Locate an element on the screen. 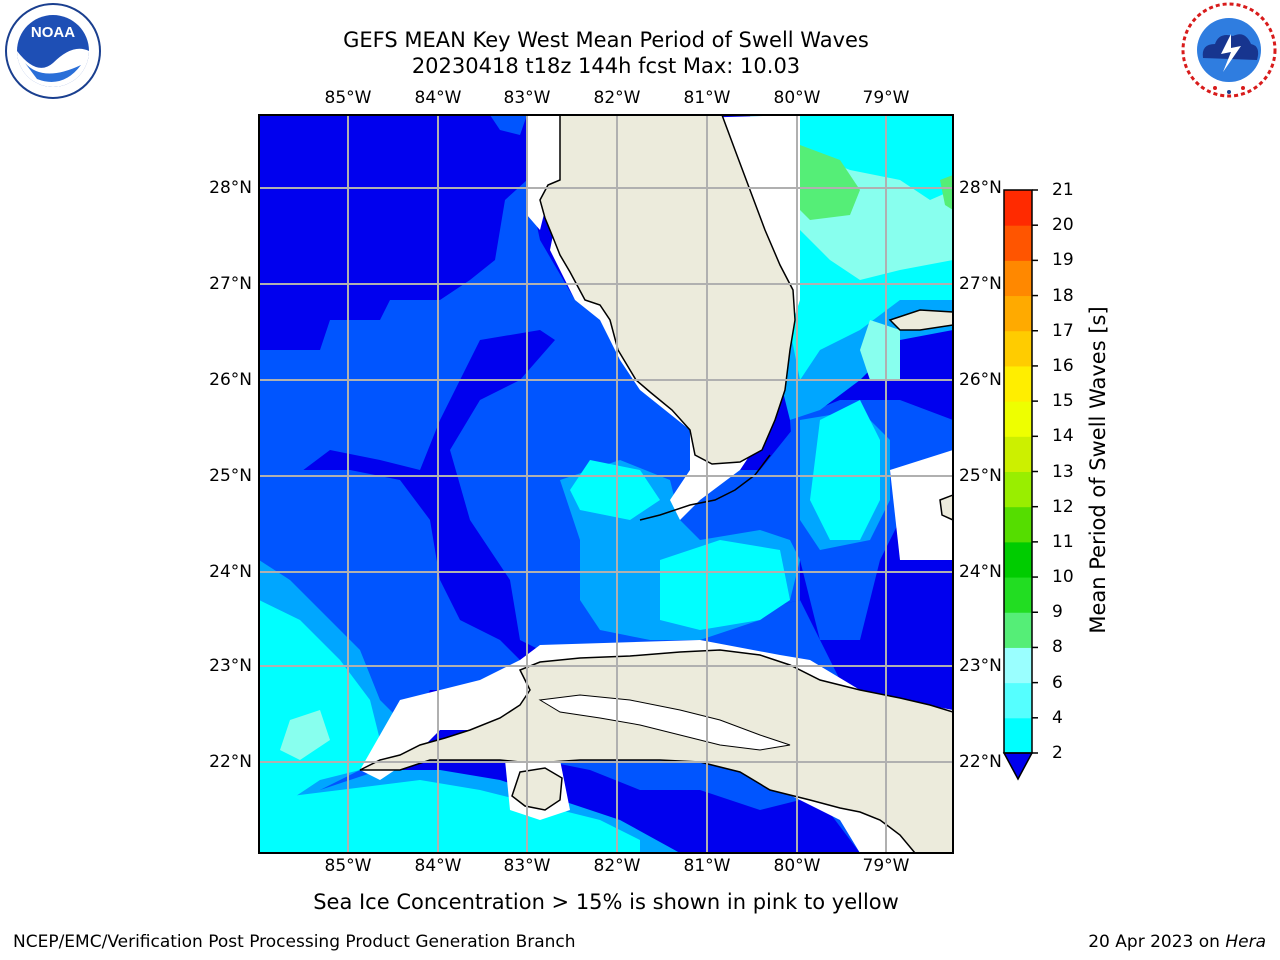 The height and width of the screenshot is (960, 1280). colorbar-tick-label: 6 is located at coordinates (1057, 682).